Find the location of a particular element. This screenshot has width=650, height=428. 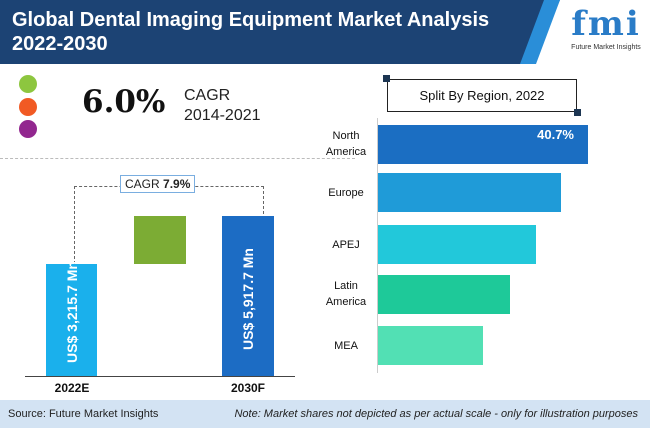

region-bar: 40.7% is located at coordinates (483, 144).